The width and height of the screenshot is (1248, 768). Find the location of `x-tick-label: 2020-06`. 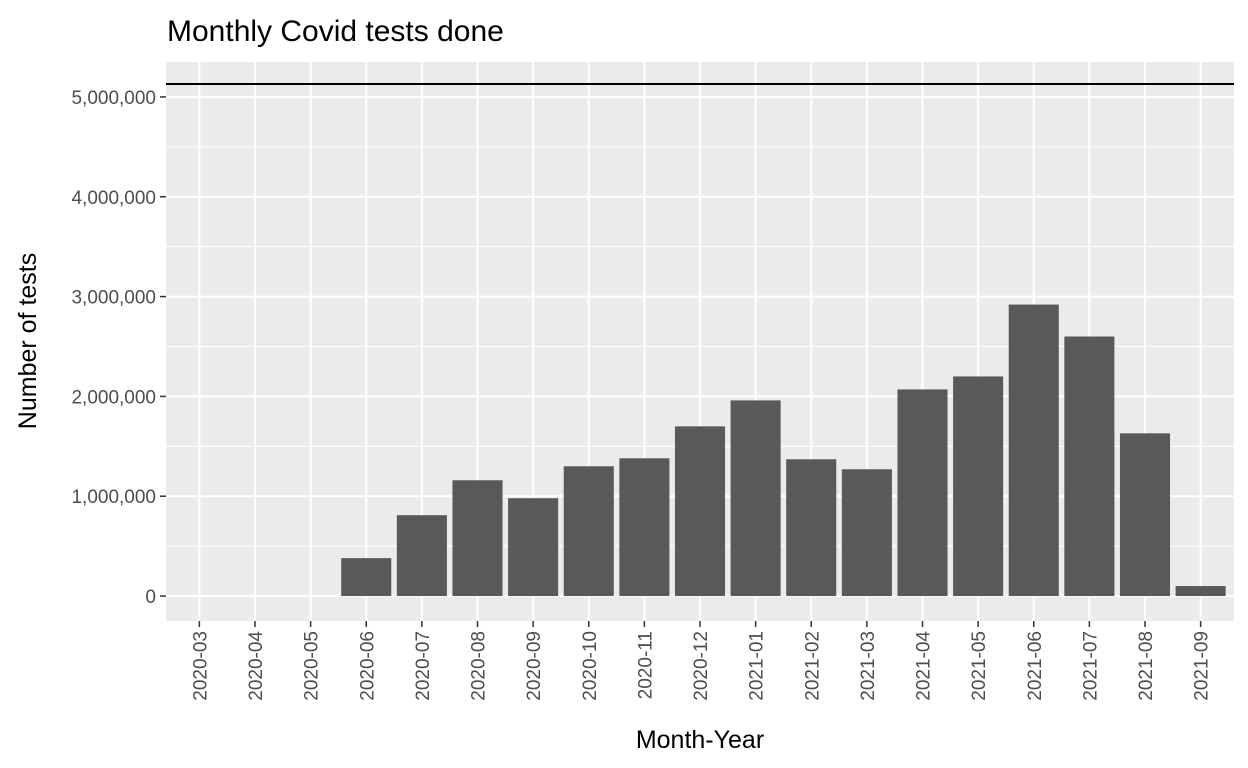

x-tick-label: 2020-06 is located at coordinates (367, 666).